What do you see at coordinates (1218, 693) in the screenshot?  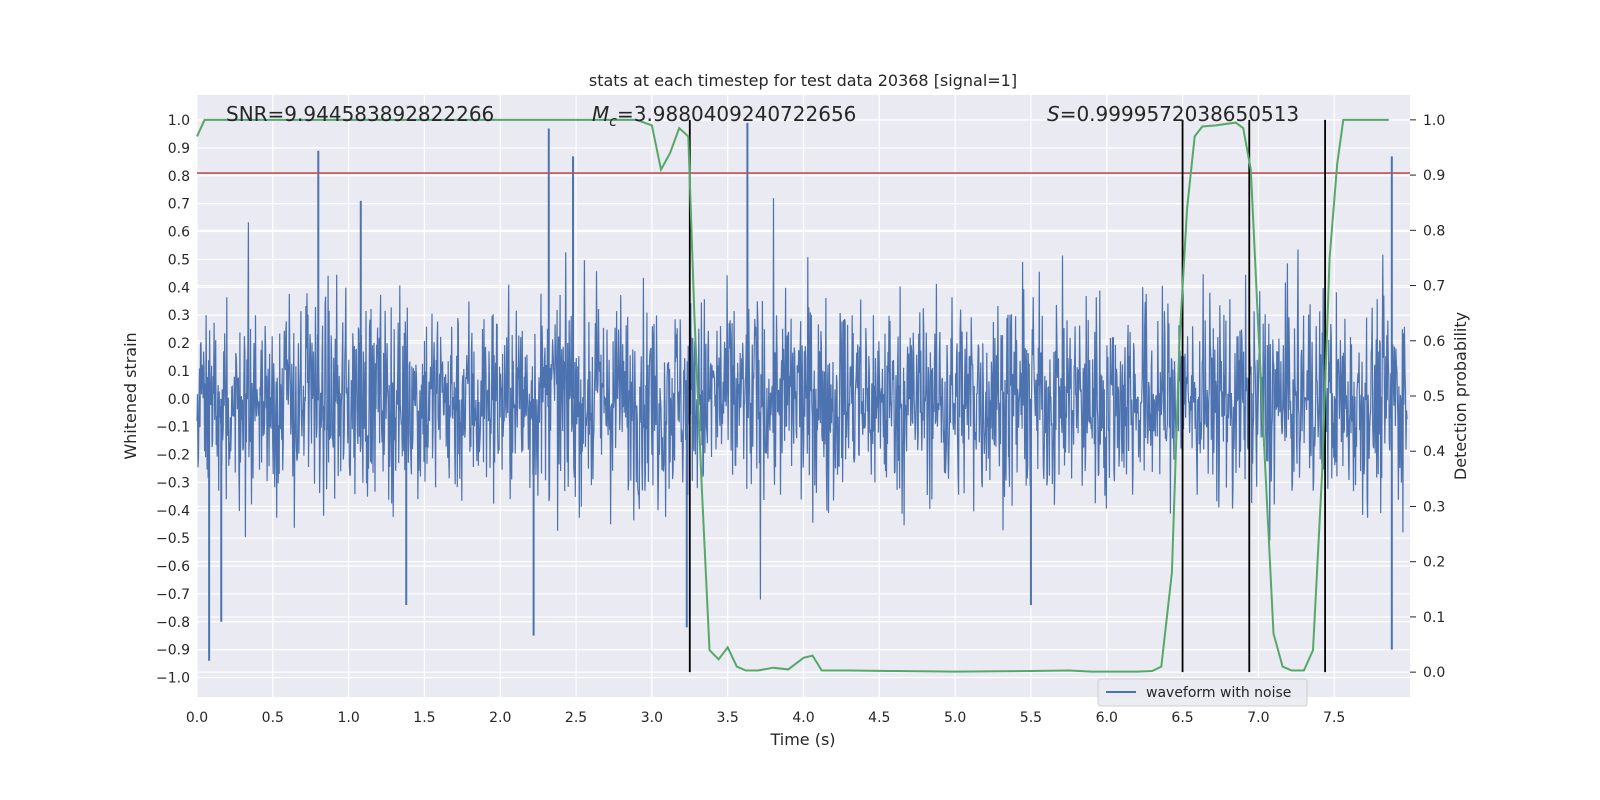 I see `legend-label: waveform with noise` at bounding box center [1218, 693].